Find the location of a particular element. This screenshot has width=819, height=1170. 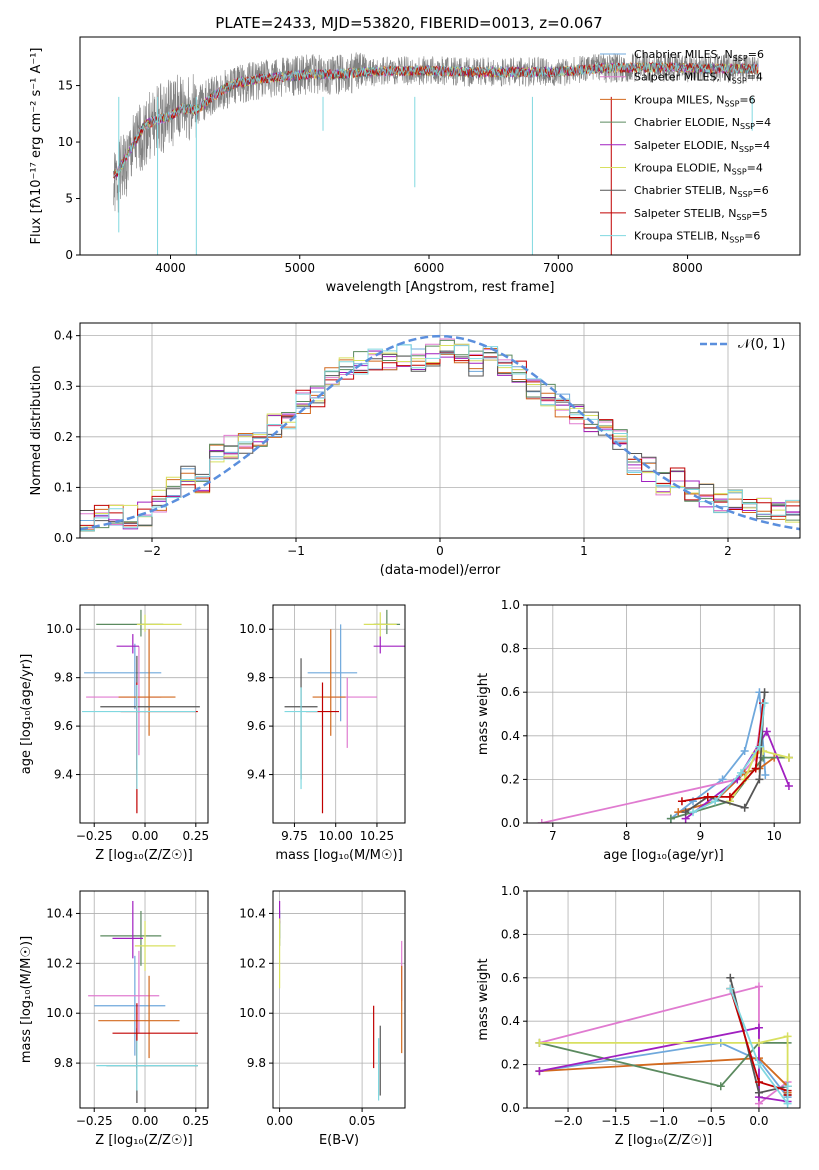

legend-label: 𝒩(0, 1) is located at coordinates (761, 344).